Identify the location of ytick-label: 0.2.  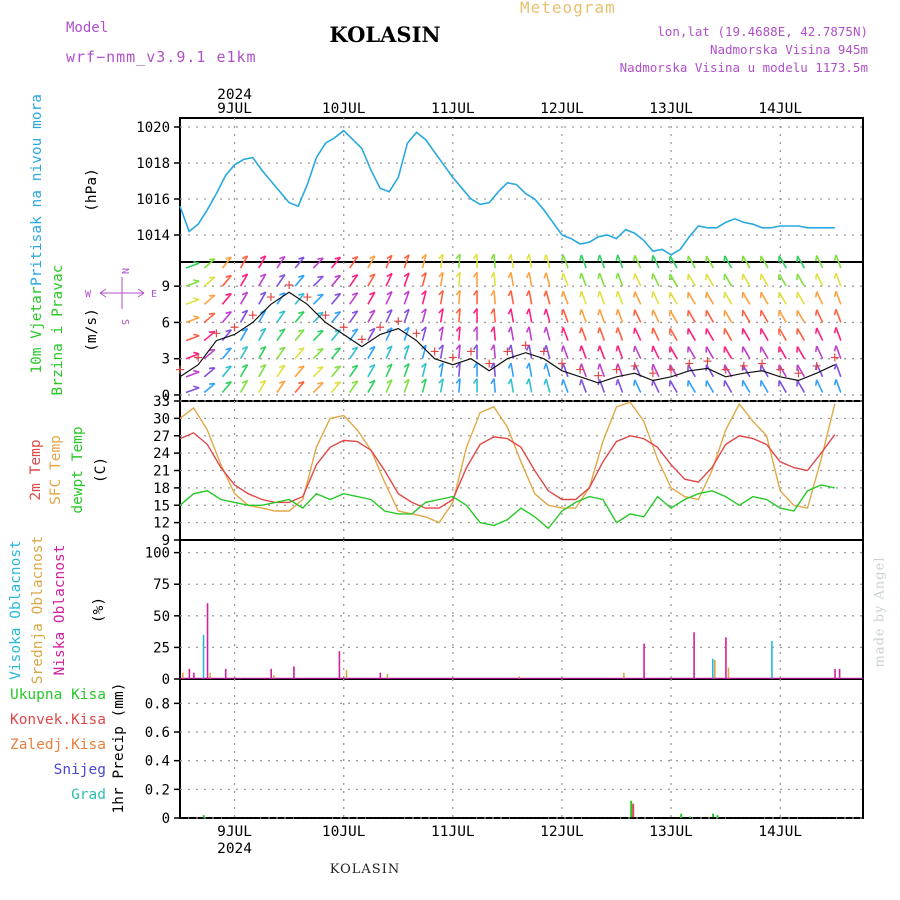
(157, 790).